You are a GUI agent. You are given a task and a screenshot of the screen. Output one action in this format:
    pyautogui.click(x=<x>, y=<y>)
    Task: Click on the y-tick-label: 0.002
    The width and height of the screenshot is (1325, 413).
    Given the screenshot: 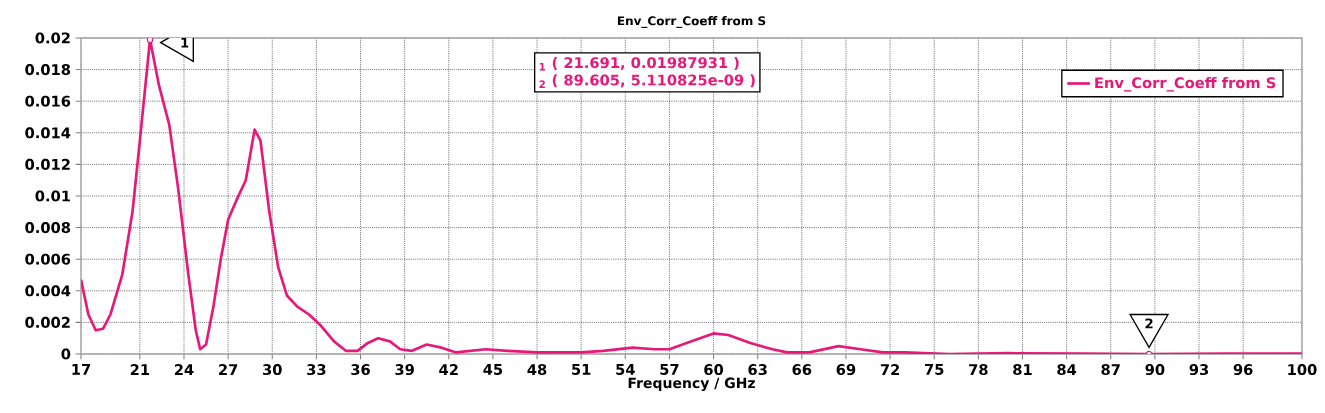 What is the action you would take?
    pyautogui.click(x=47, y=322)
    